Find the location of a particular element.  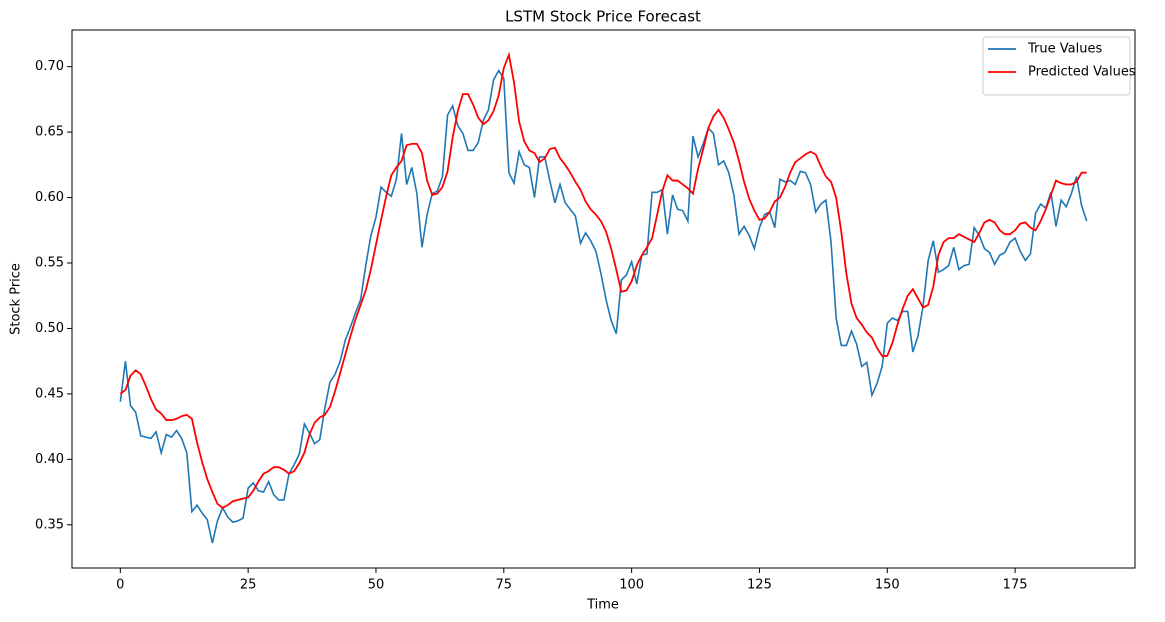

x-tick-label: 175 is located at coordinates (1015, 585).